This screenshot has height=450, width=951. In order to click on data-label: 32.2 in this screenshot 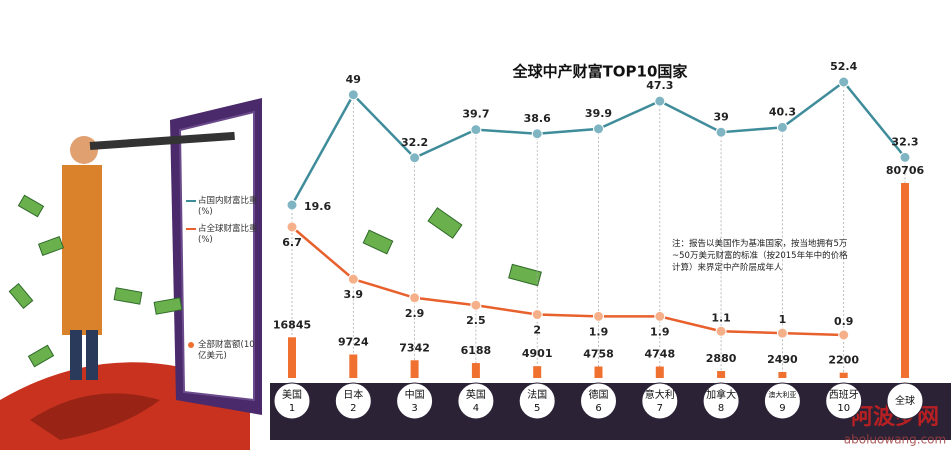, I will do `click(414, 142)`.